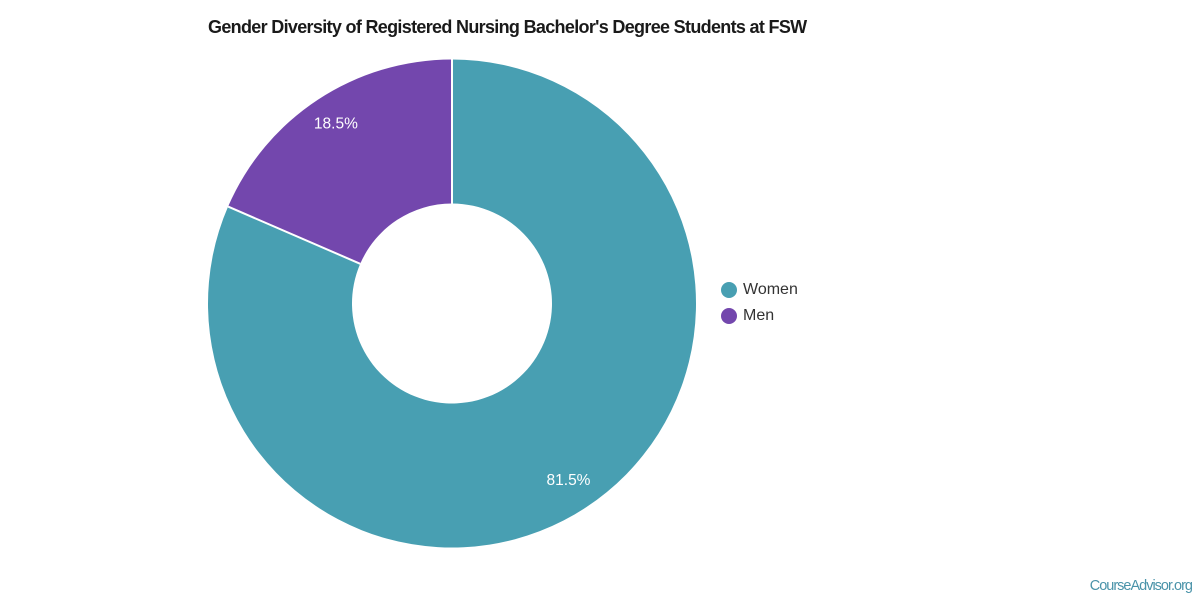 This screenshot has height=600, width=1200. I want to click on svg-text: 81.5%, so click(569, 480).